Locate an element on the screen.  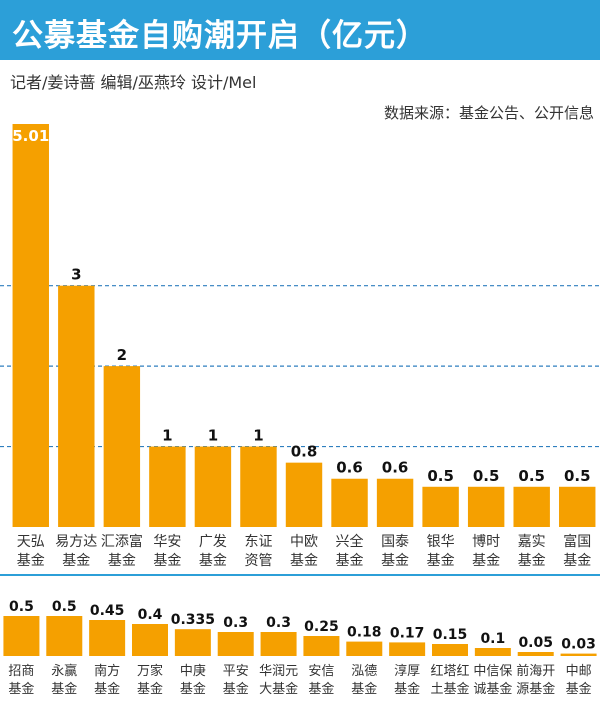
data-source: 数据来源：基金公告、公开信息 is located at coordinates (488, 113).